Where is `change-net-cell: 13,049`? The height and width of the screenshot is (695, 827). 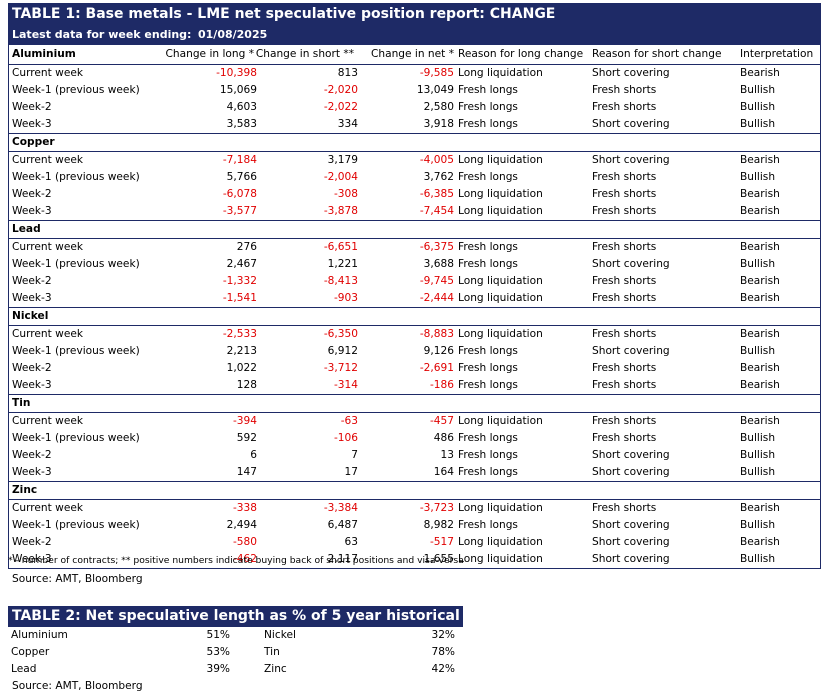
change-net-cell: 13,049 is located at coordinates (435, 90).